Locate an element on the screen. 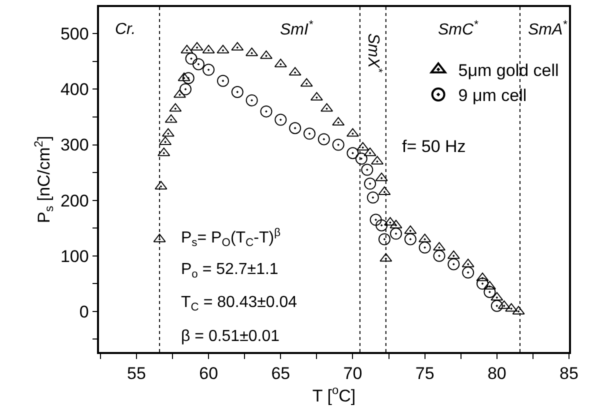  x-tick-label: 75 is located at coordinates (424, 374).